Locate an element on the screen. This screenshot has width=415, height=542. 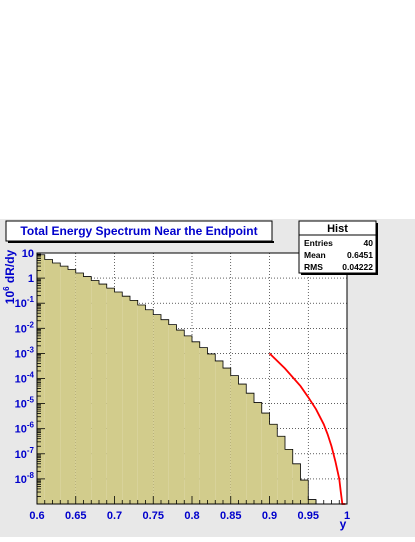
y-tick-label: 1 is located at coordinates (31, 279).